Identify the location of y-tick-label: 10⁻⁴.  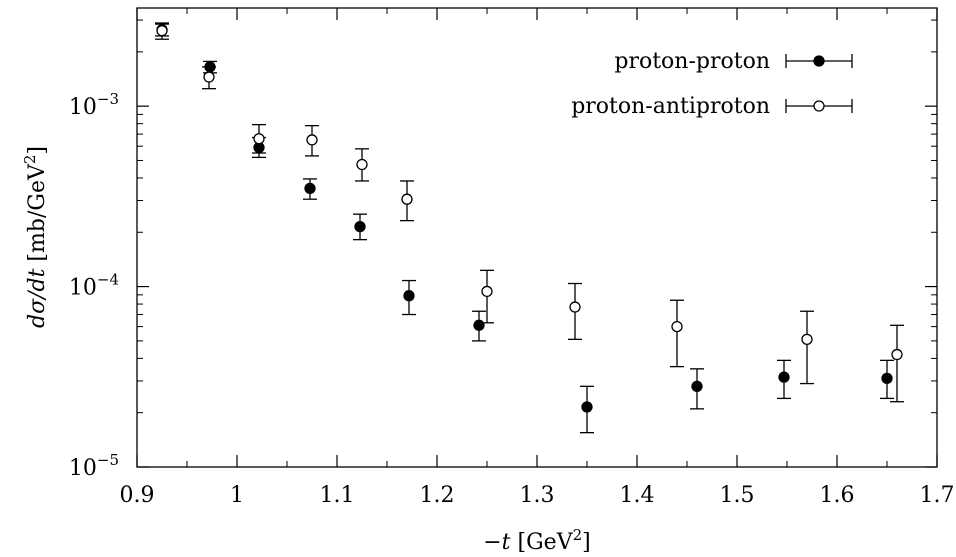
(94, 286).